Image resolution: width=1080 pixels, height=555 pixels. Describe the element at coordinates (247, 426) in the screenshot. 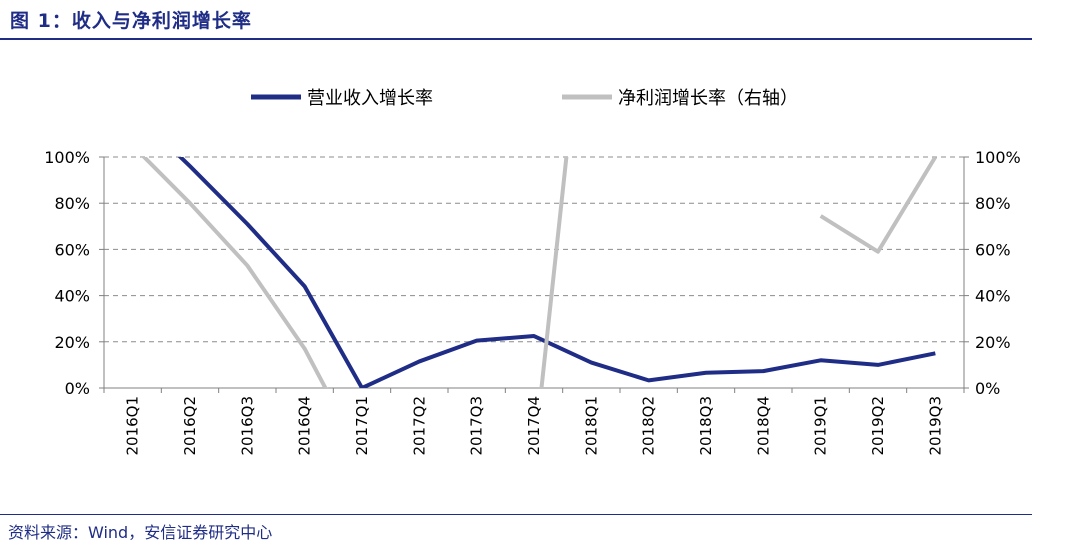

I see `x-tick-label: 2016Q3` at that location.